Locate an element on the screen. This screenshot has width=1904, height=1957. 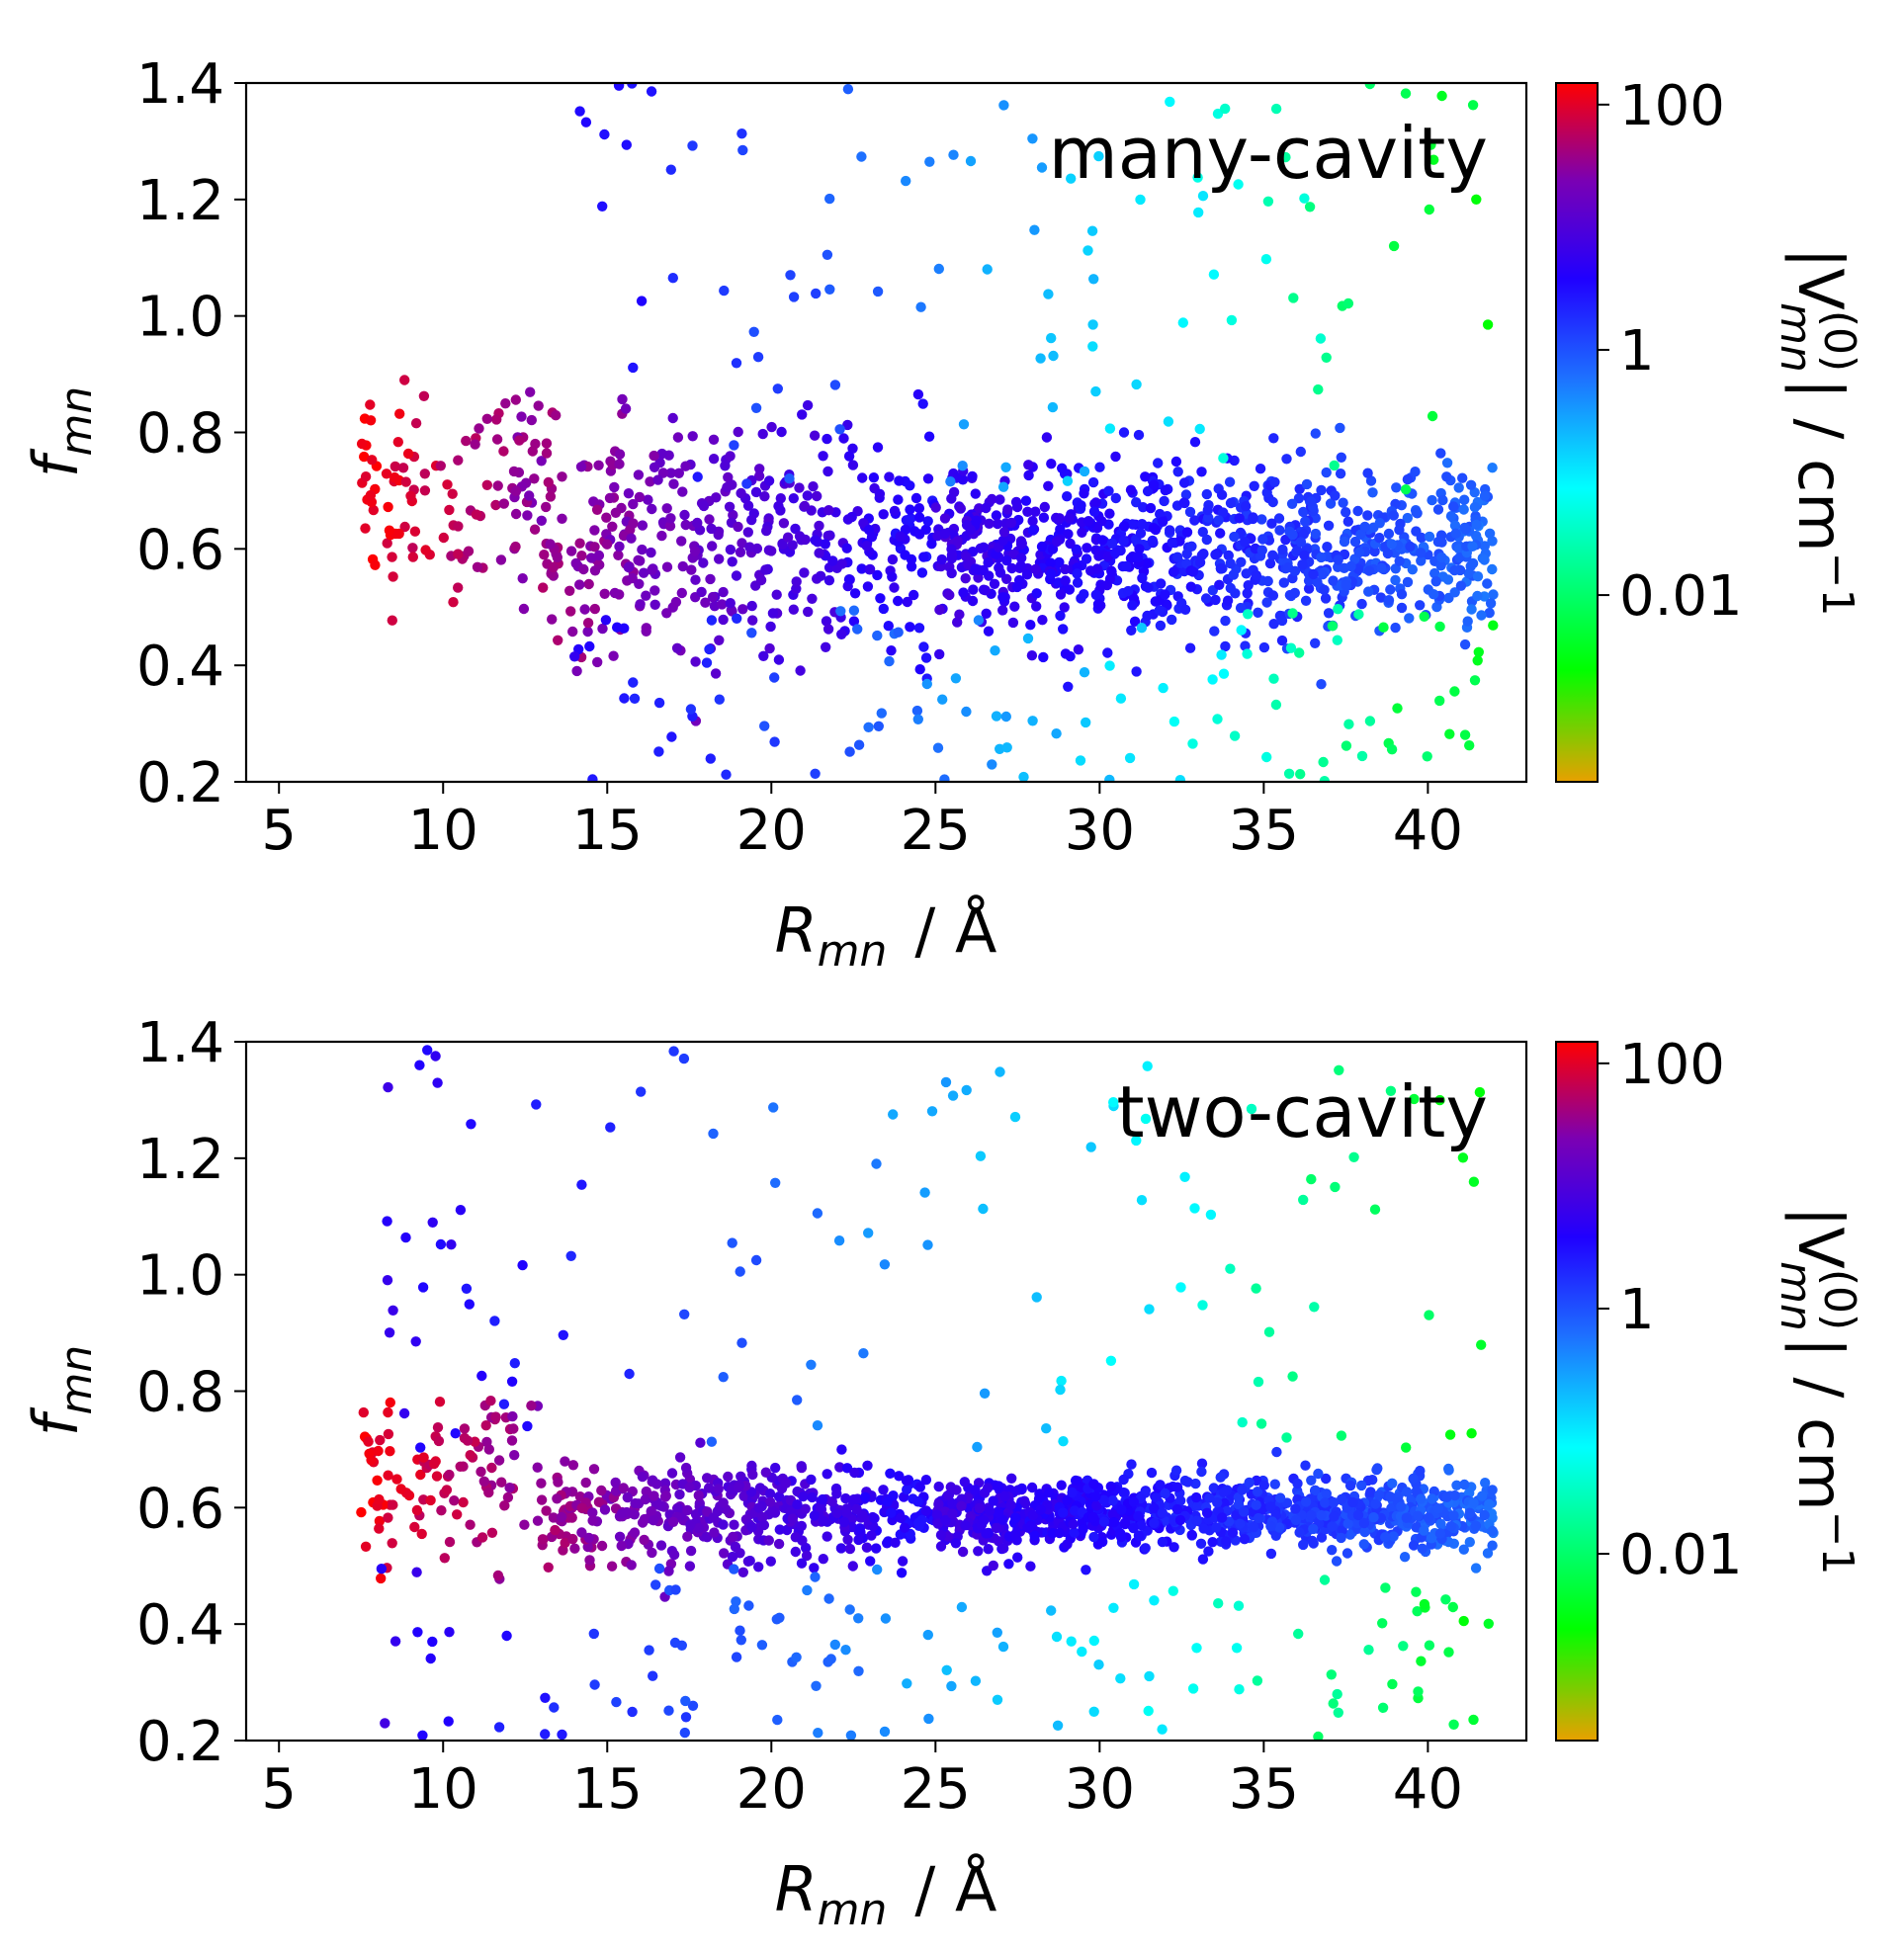
y-tick-label: 1.4 is located at coordinates (180, 84).